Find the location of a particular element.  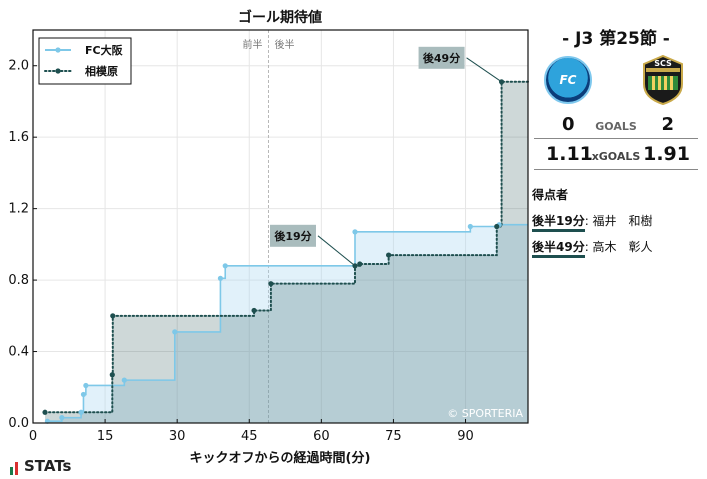

y-tick-label: 2.0 is located at coordinates (18, 66).